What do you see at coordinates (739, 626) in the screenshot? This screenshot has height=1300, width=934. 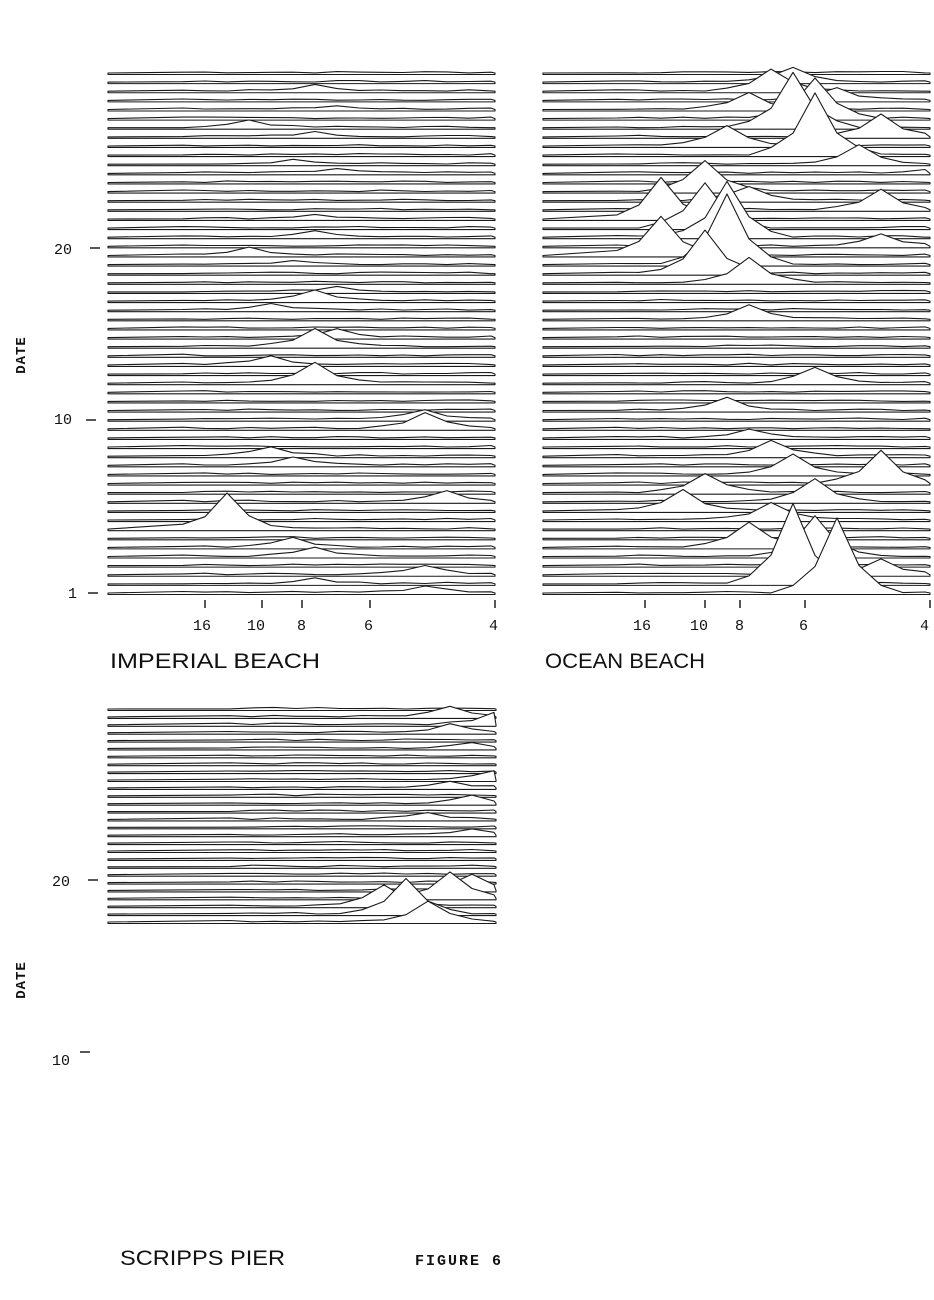 I see `ocean-beach-xtick-8: 8` at bounding box center [739, 626].